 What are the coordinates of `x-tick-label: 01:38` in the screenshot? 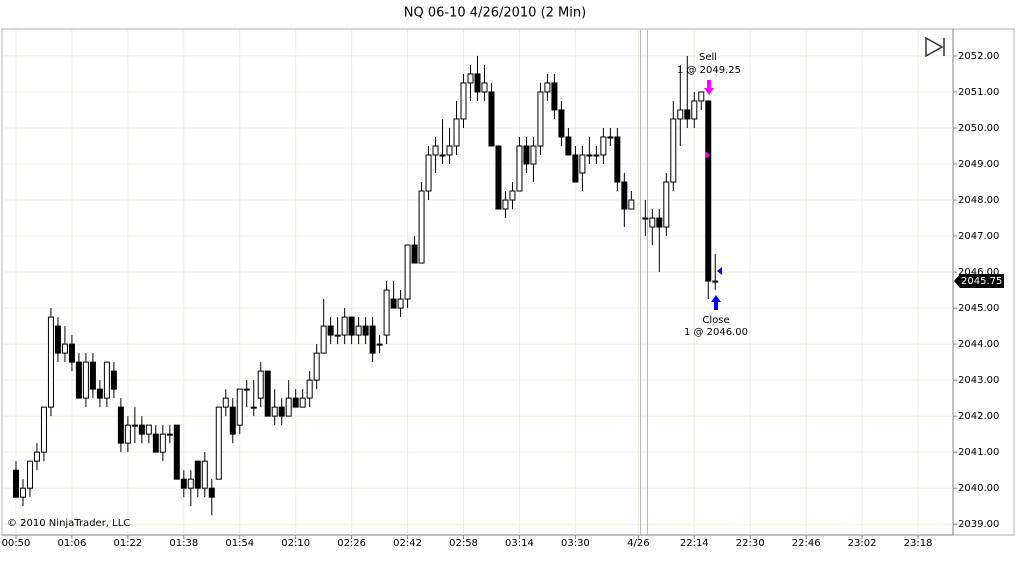 It's located at (183, 543).